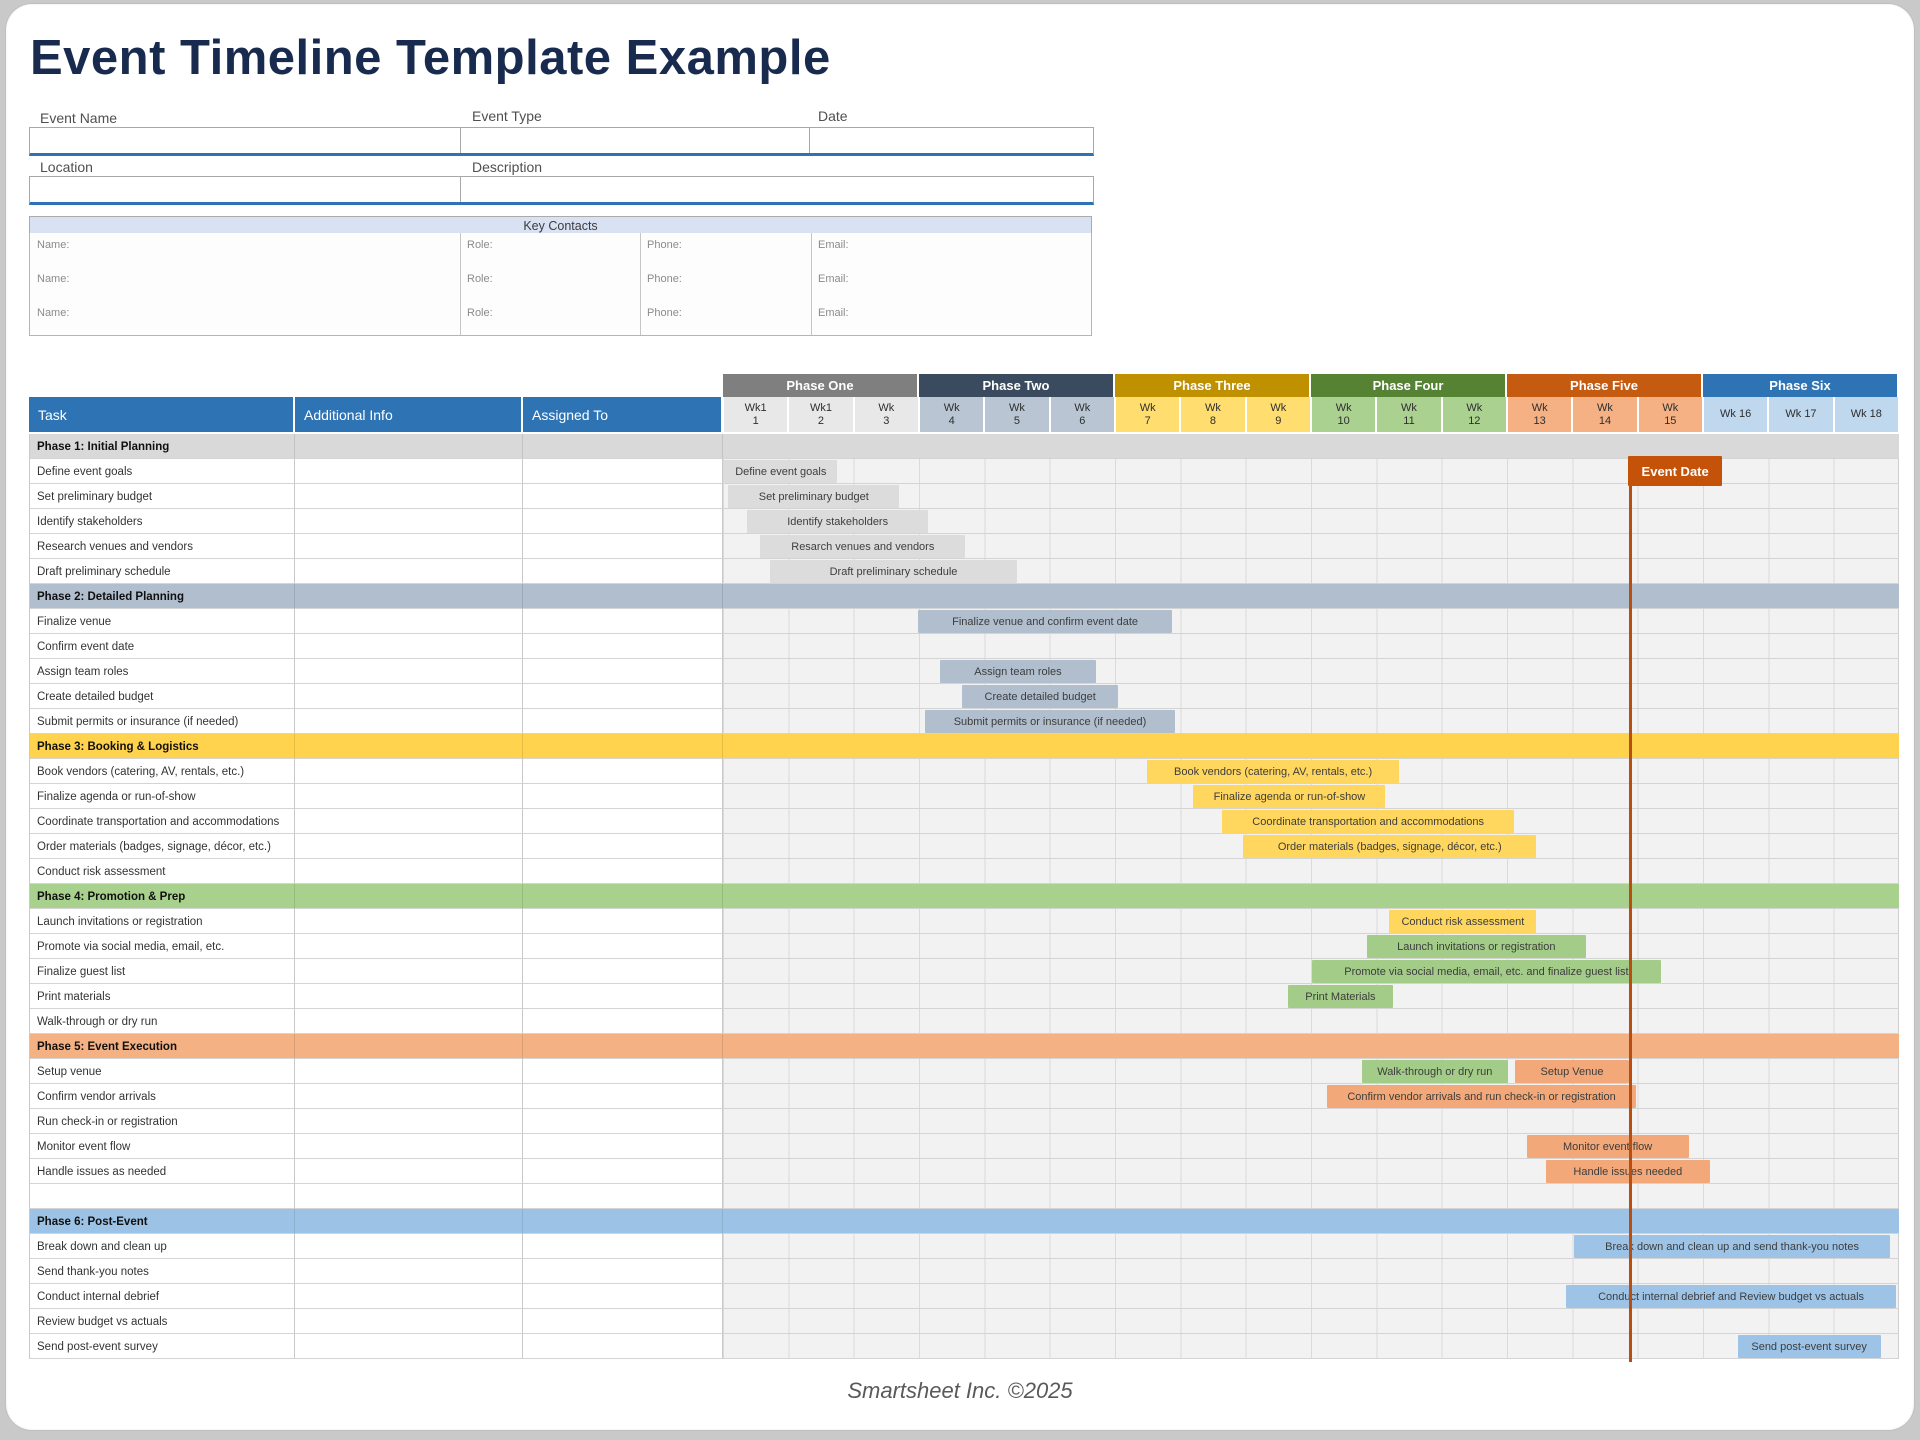  What do you see at coordinates (245, 189) in the screenshot?
I see `location-input` at bounding box center [245, 189].